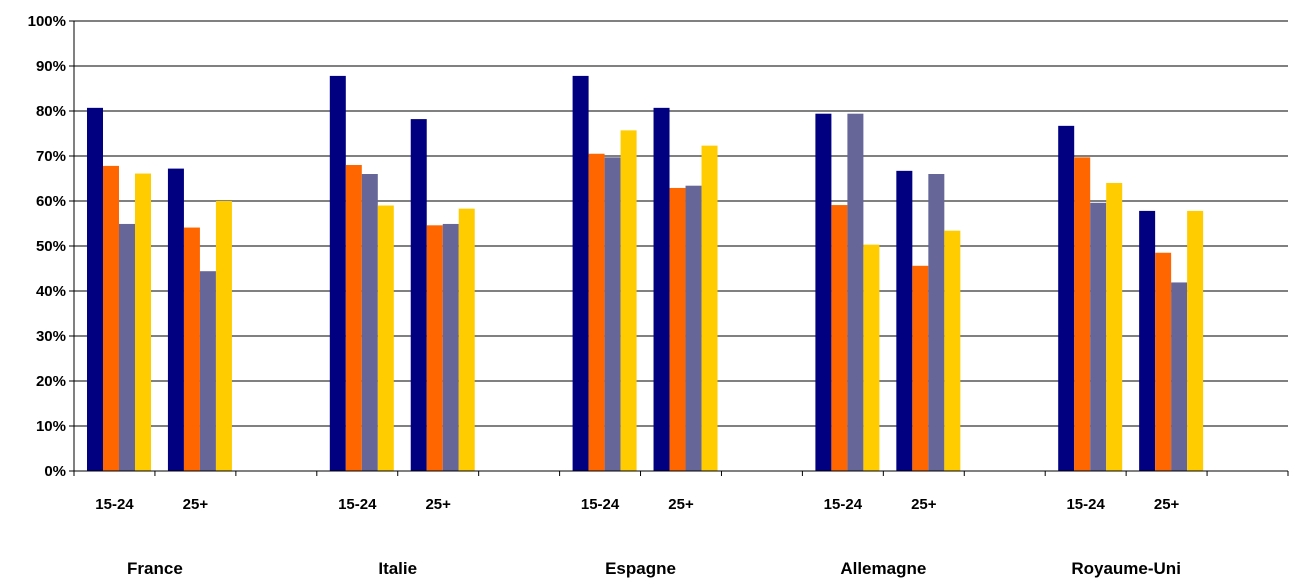 The width and height of the screenshot is (1291, 579). I want to click on y-tick-label: 20%, so click(51, 381).